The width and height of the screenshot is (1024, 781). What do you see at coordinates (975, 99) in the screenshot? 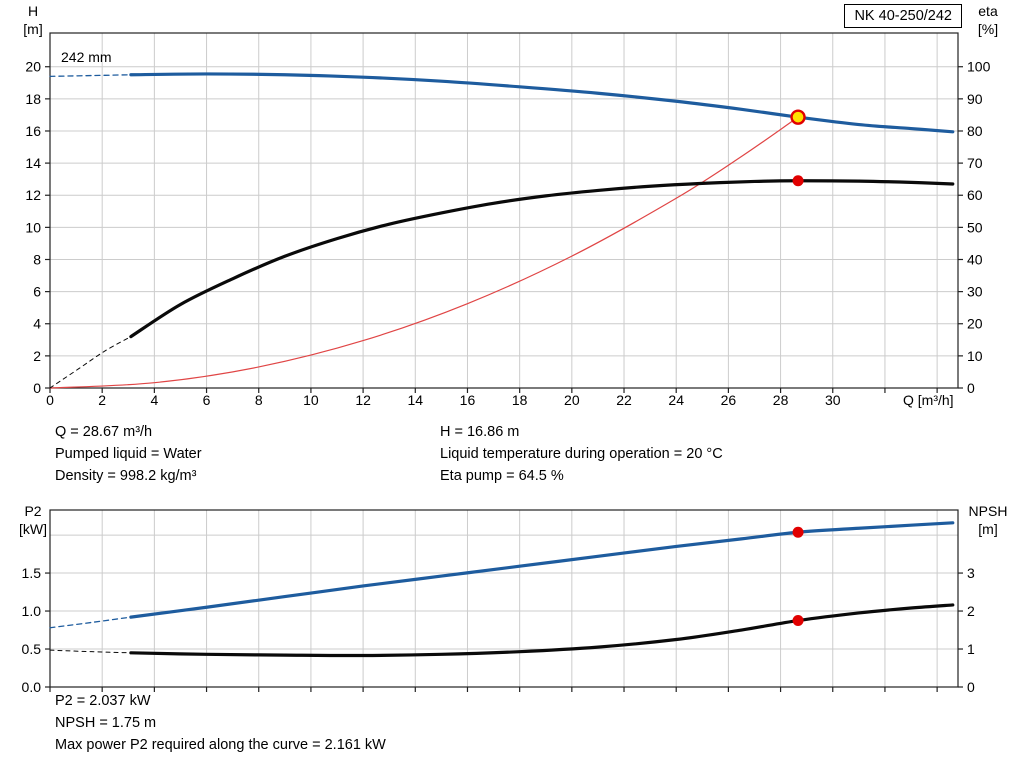
I see `svg-text: 90` at bounding box center [975, 99].